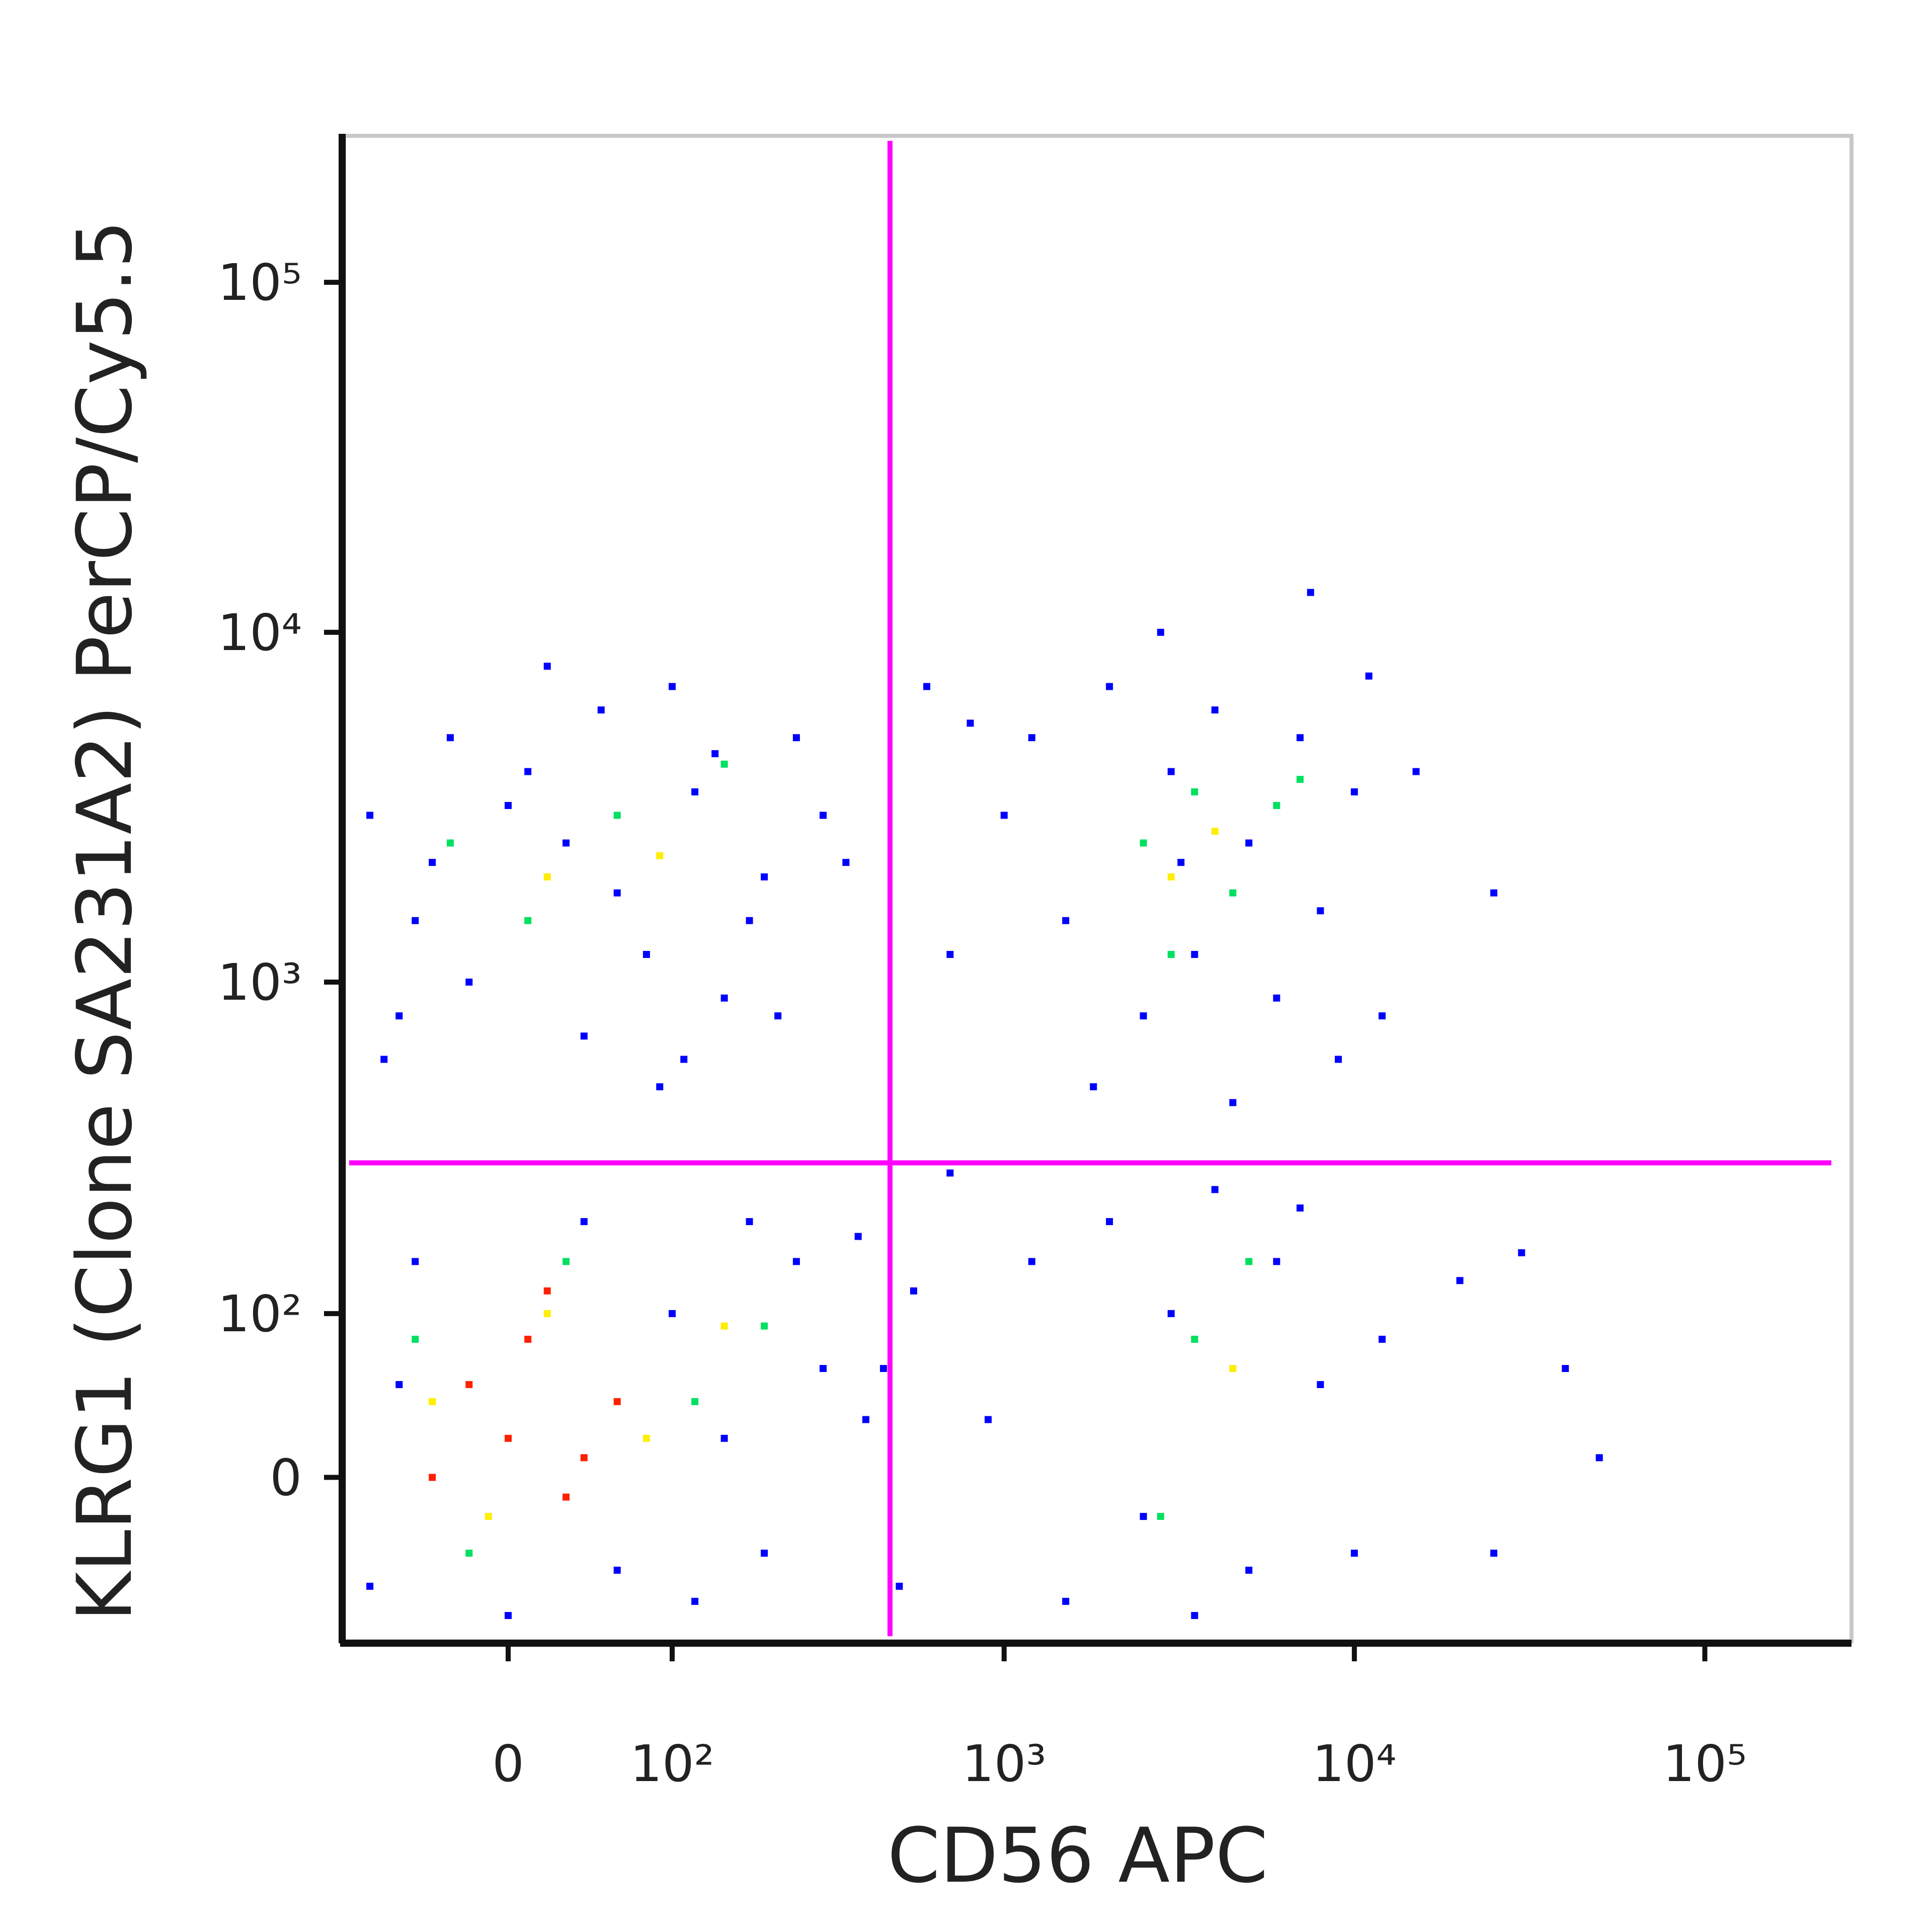  Describe the element at coordinates (508, 1764) in the screenshot. I see `x-tick-label: 0` at that location.